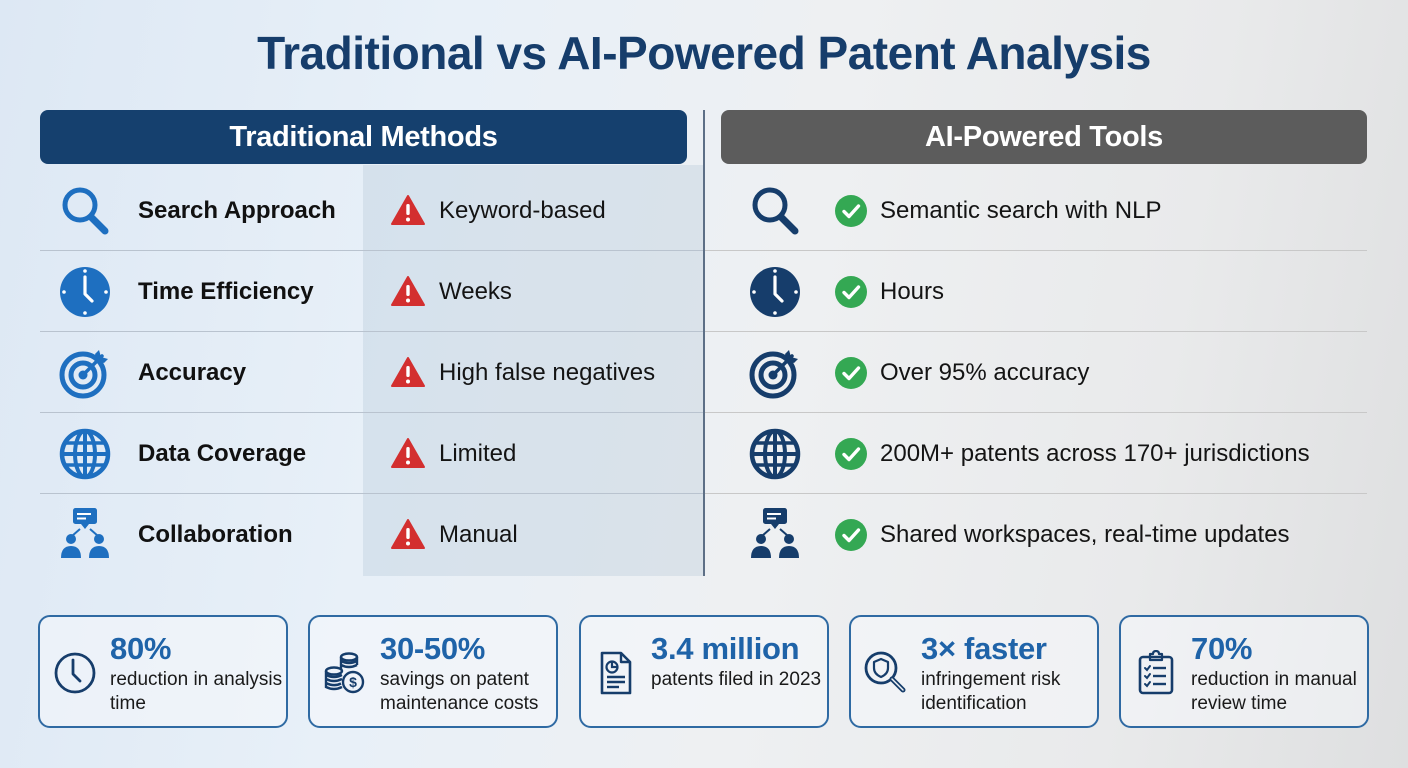 Image resolution: width=1408 pixels, height=768 pixels. I want to click on comparison-row-time-efficiency: Time Efficiency Weeks Hours, so click(704, 291).